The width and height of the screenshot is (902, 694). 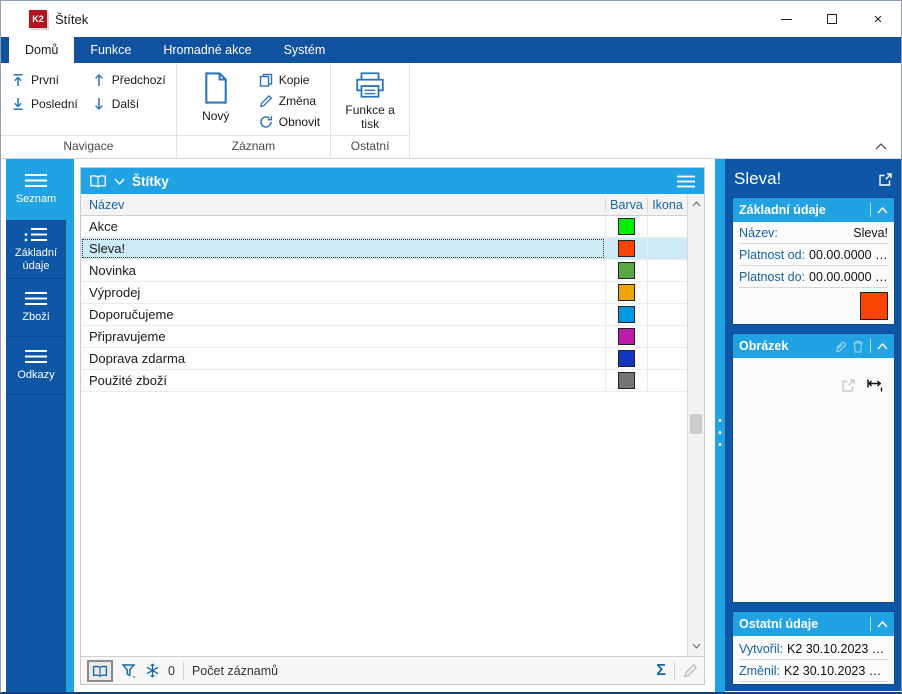 What do you see at coordinates (103, 226) in the screenshot?
I see `row-nazev-cell: Akce` at bounding box center [103, 226].